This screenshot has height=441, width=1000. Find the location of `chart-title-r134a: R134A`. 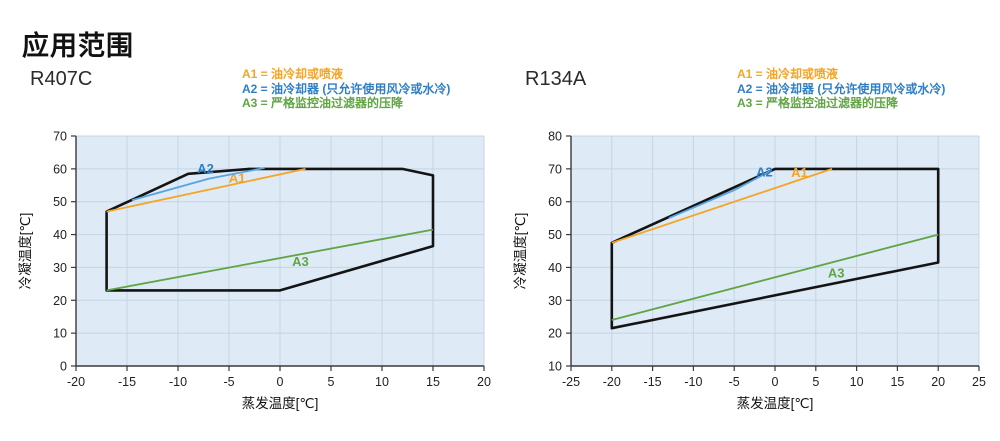

chart-title-r134a: R134A is located at coordinates (556, 79).